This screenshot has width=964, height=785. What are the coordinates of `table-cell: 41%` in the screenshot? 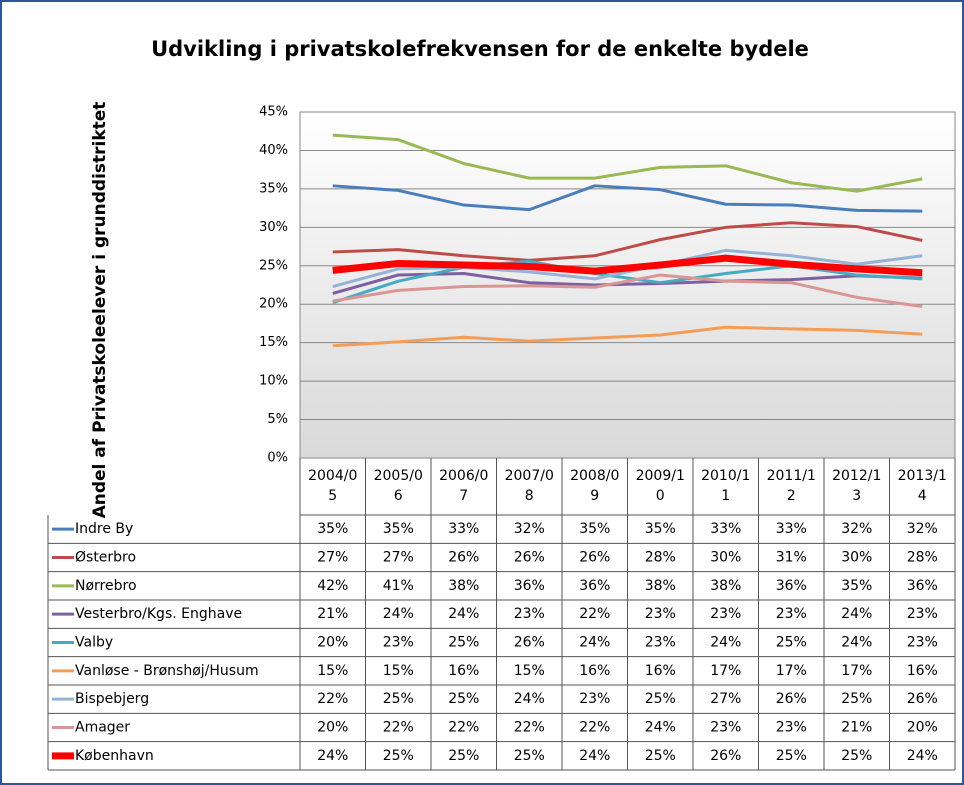 It's located at (398, 586).